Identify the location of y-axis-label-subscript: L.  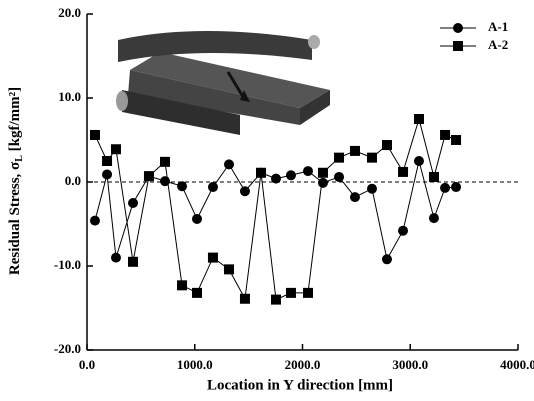
(19, 158).